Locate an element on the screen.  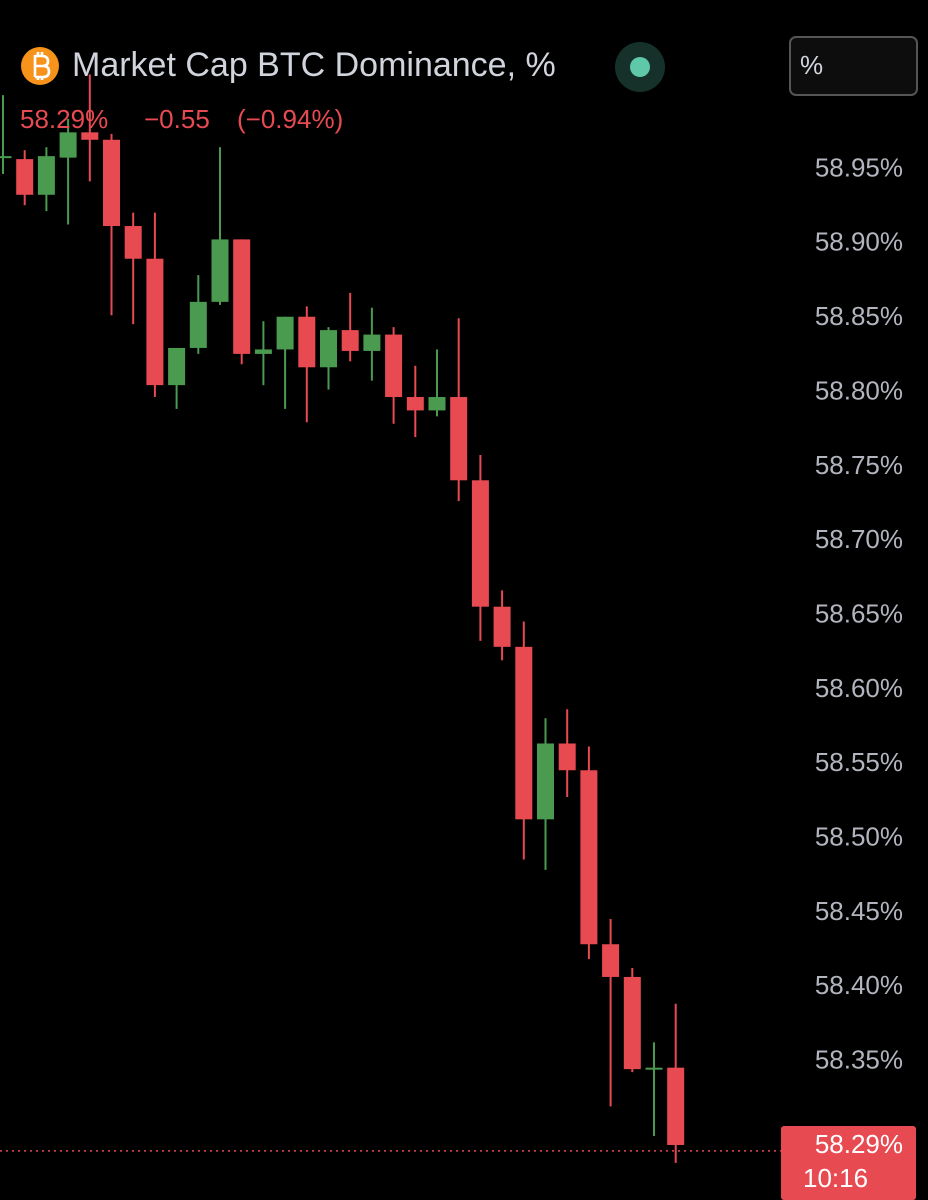
y-tick-label: 58.40% is located at coordinates (859, 985).